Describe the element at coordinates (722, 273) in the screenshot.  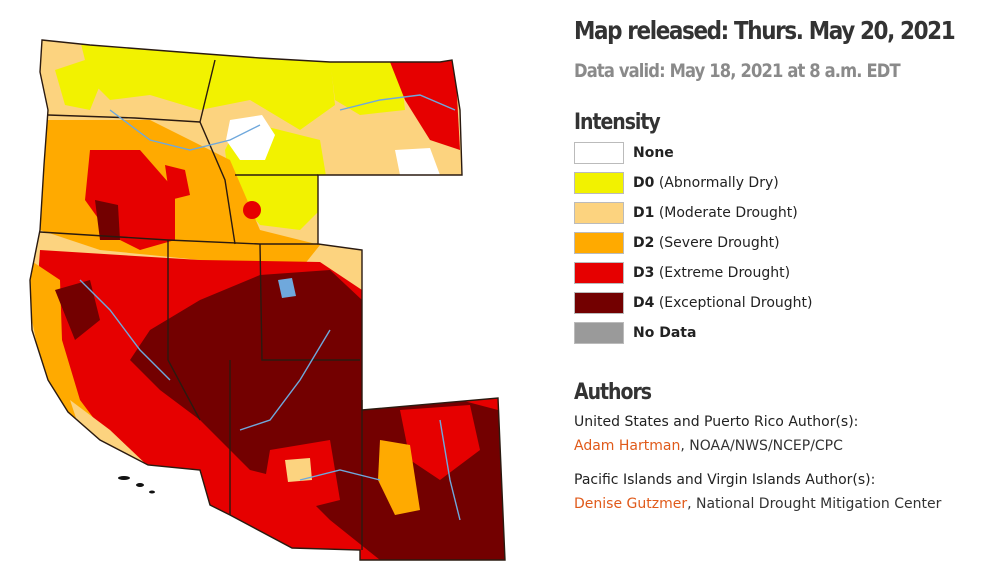
I see `legend-desc: (Extreme Drought)` at that location.